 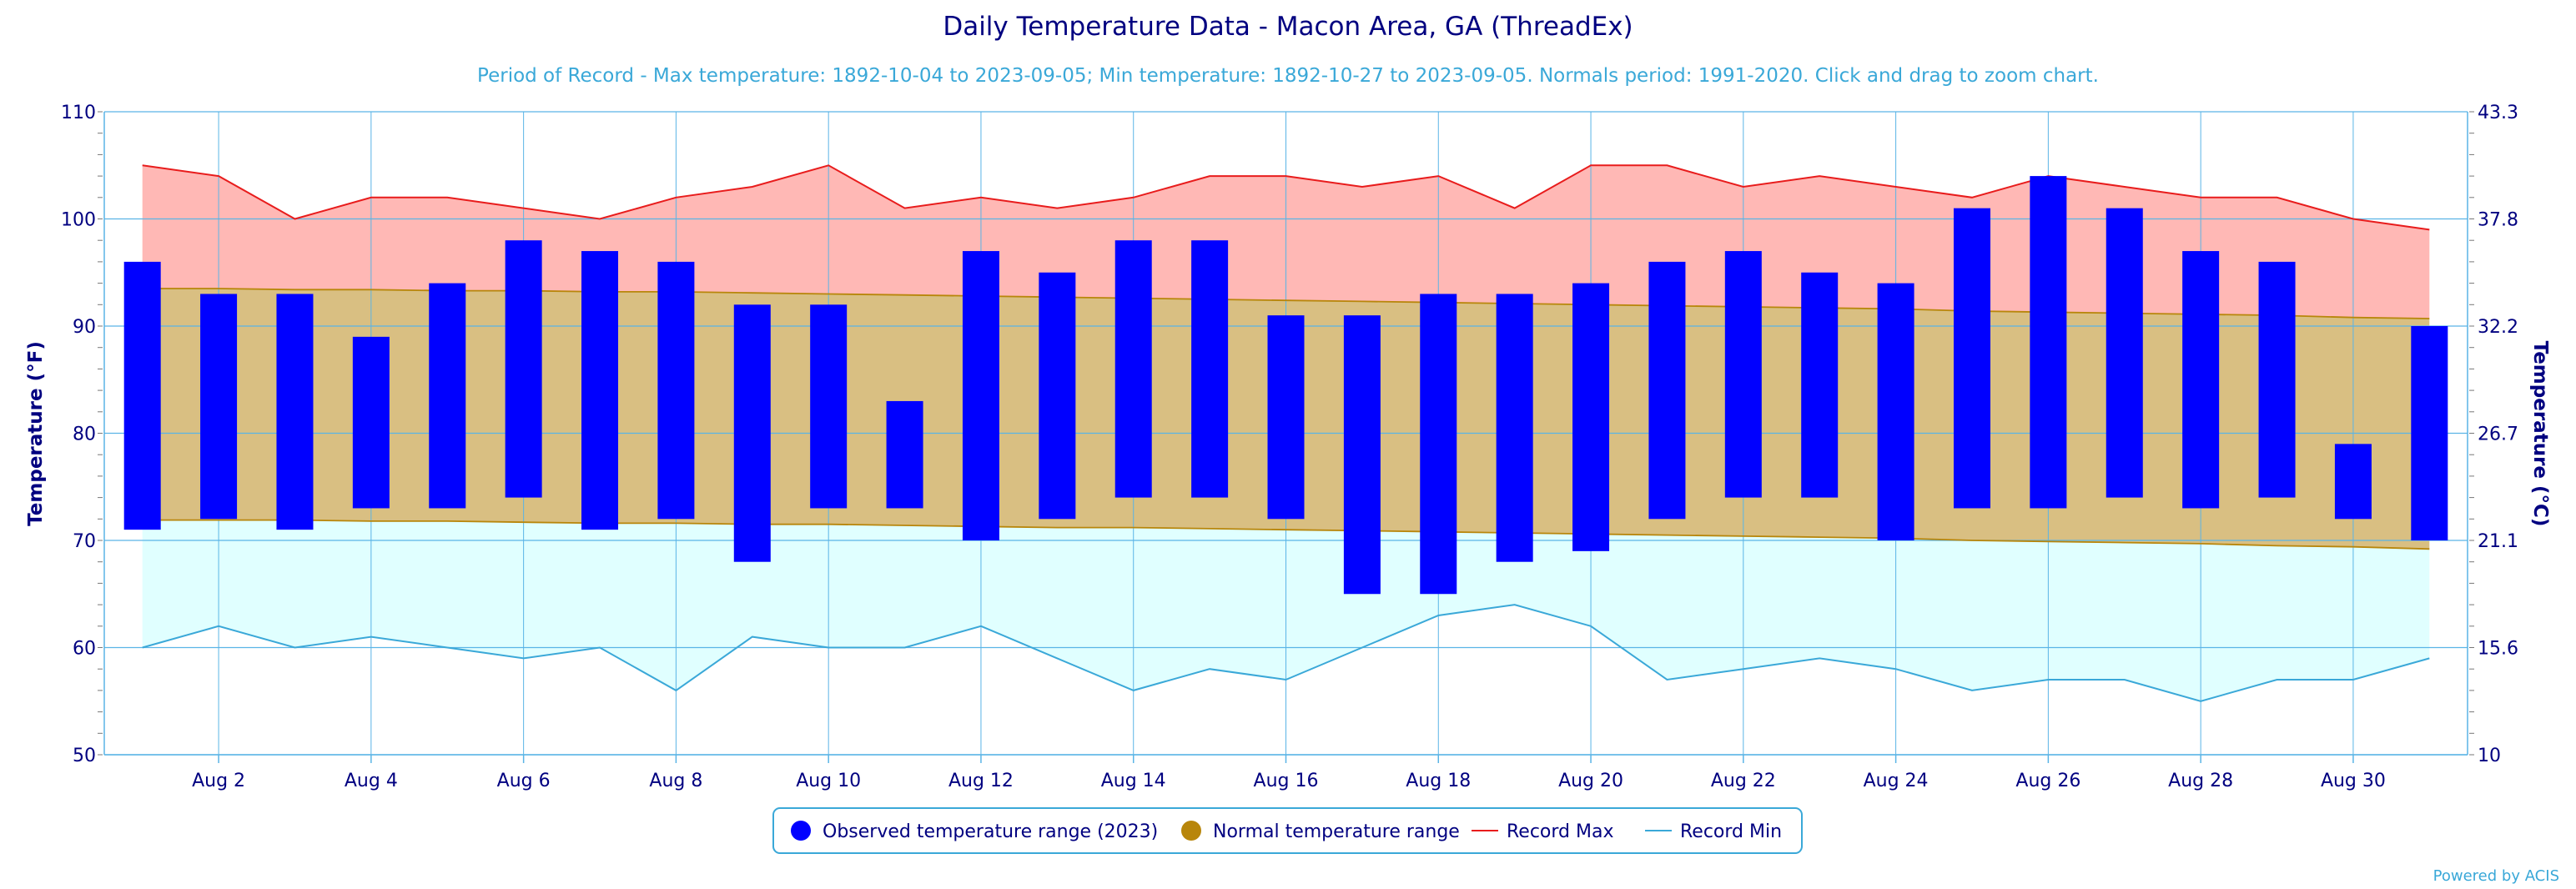 I want to click on y-tick-label-right: 43.3, so click(x=2498, y=113).